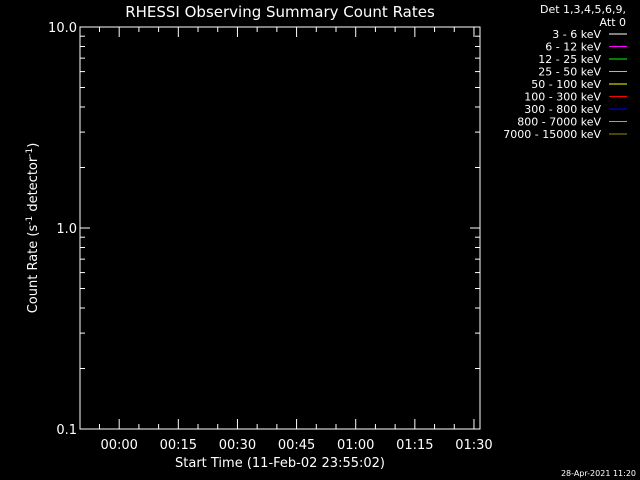  Describe the element at coordinates (33, 145) in the screenshot. I see `y-axis-label-end: )` at that location.